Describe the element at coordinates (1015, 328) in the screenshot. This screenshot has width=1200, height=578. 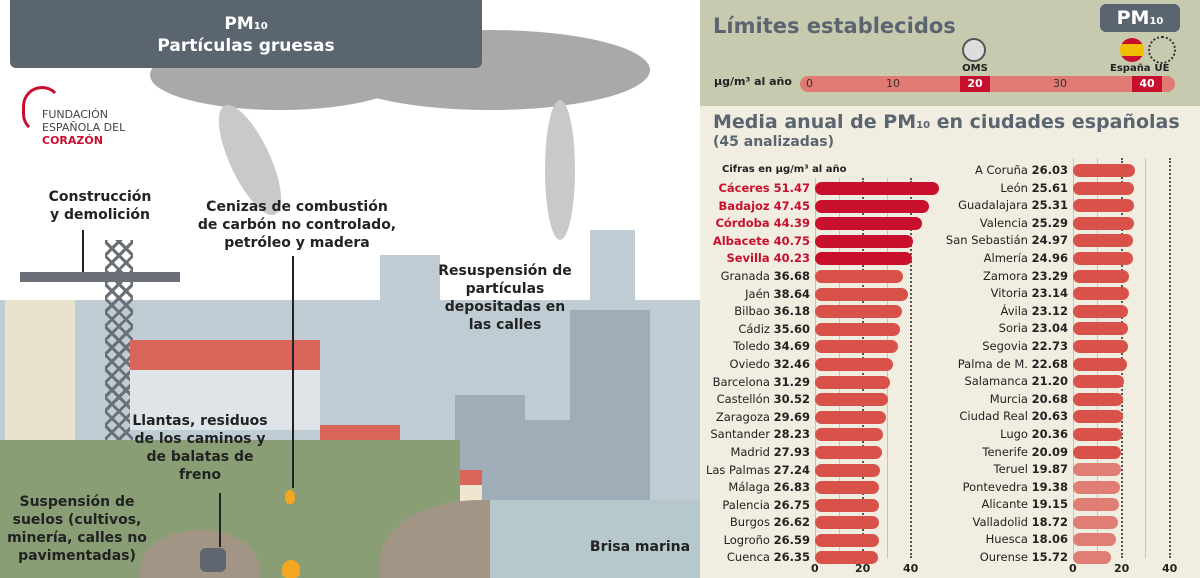
I see `city-name: Soria` at that location.